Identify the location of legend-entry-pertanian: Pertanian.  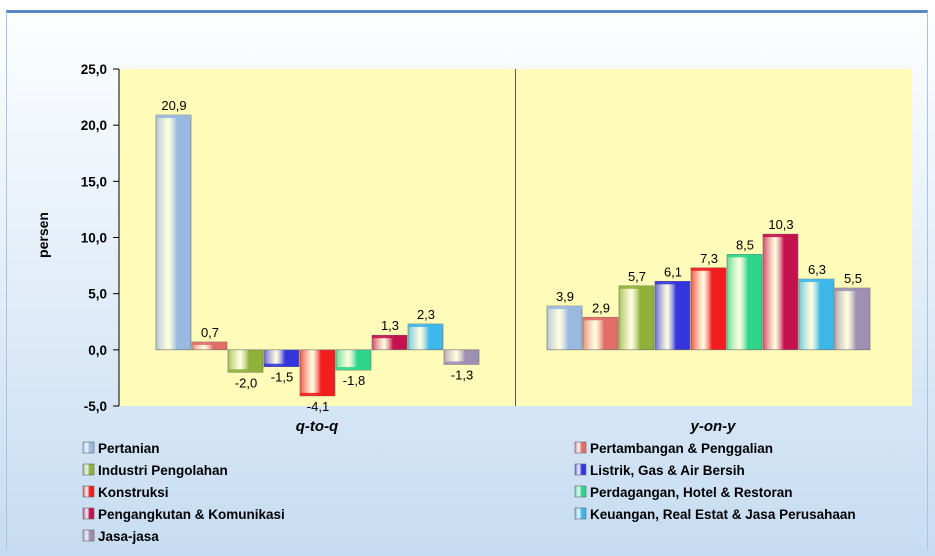
(129, 448).